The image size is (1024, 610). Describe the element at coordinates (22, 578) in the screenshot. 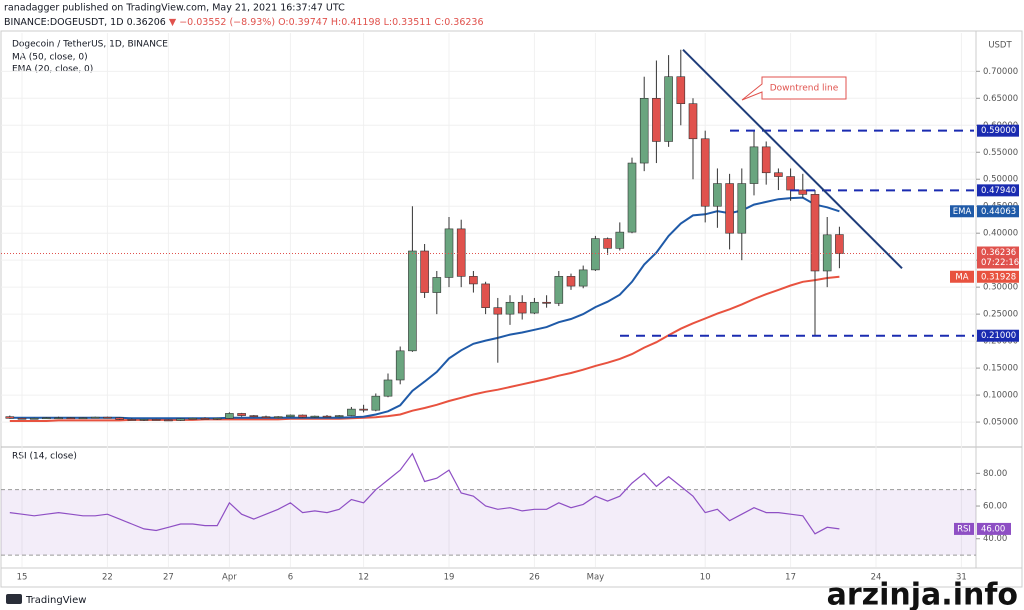

I see `x-tick-label: 15` at that location.